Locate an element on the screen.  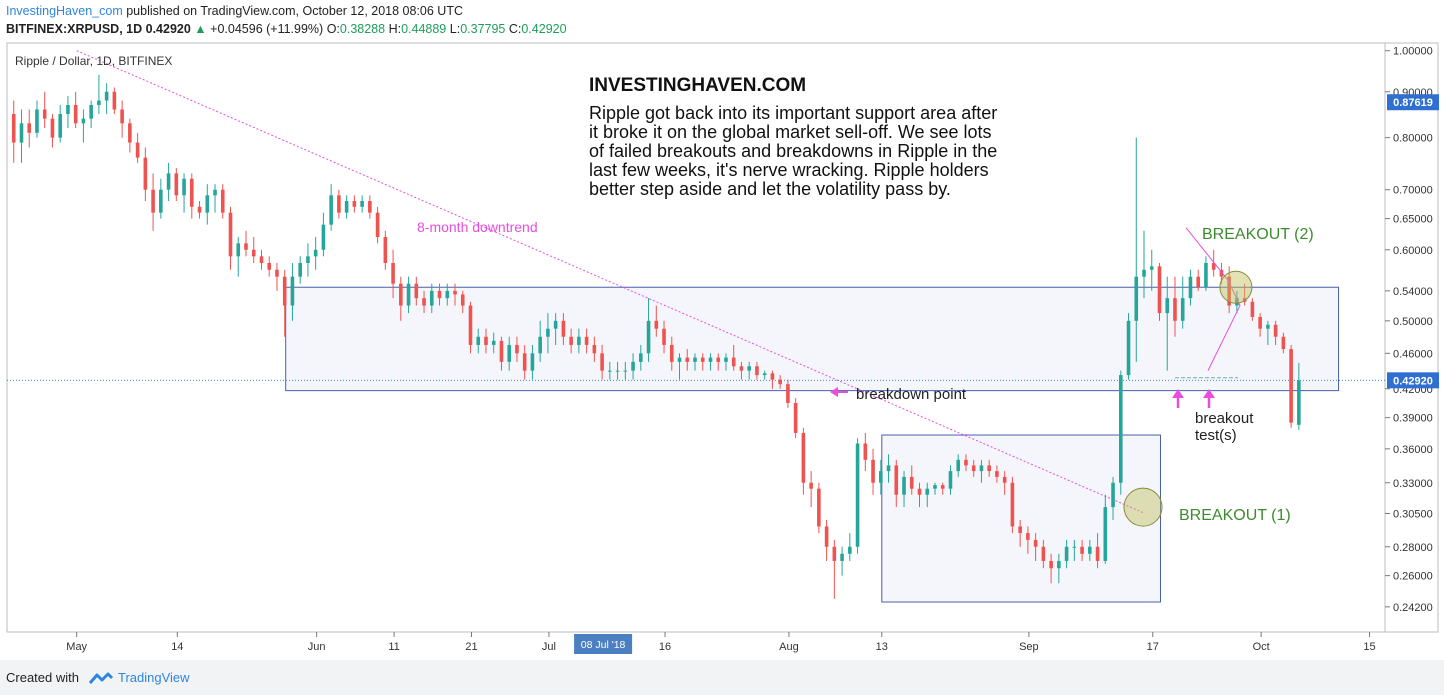
y-tick-label: 0.50000 is located at coordinates (1413, 322).